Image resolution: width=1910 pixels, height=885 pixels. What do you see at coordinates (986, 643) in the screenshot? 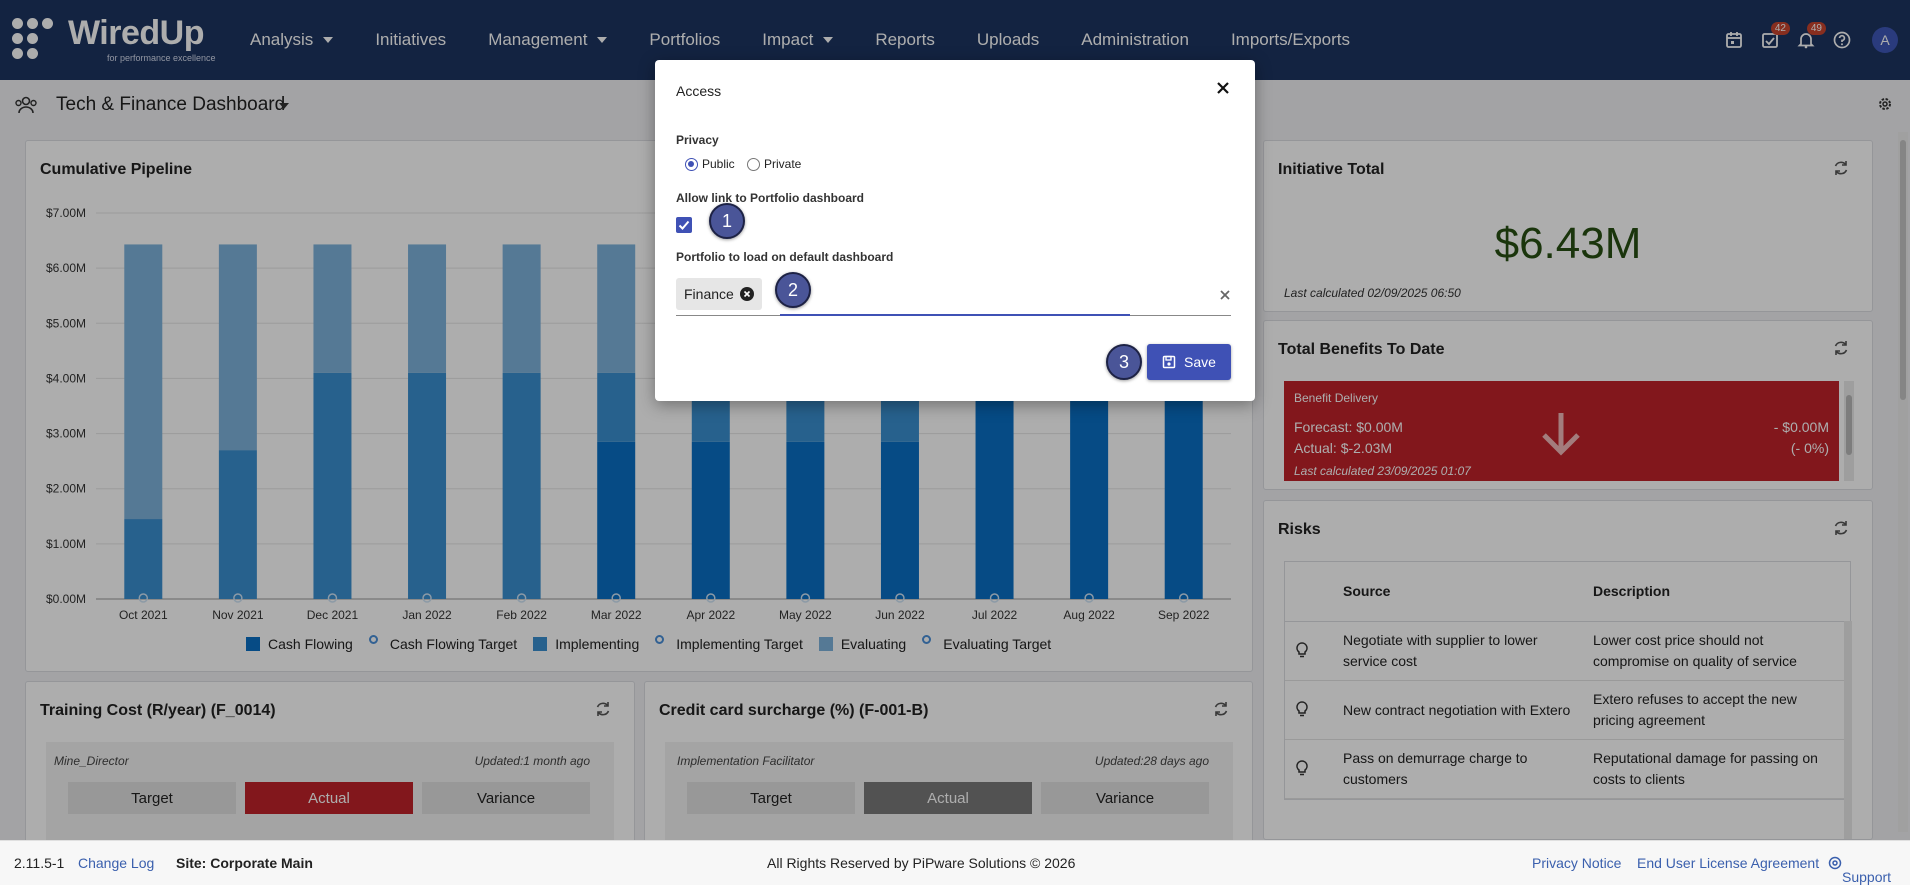
I see `legend-evaluating-target: Evaluating Target` at bounding box center [986, 643].